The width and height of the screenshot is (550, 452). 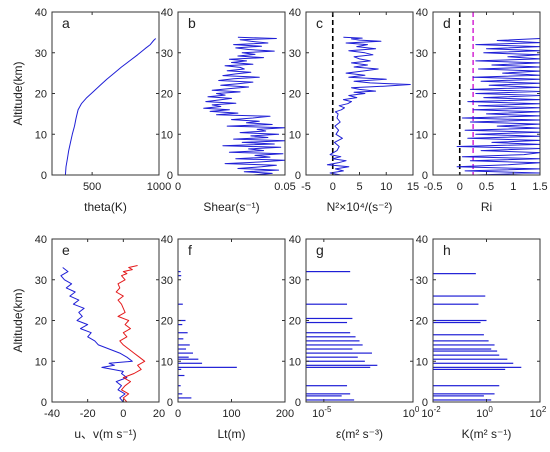 I want to click on x-axis-label-d: Ri, so click(x=486, y=207).